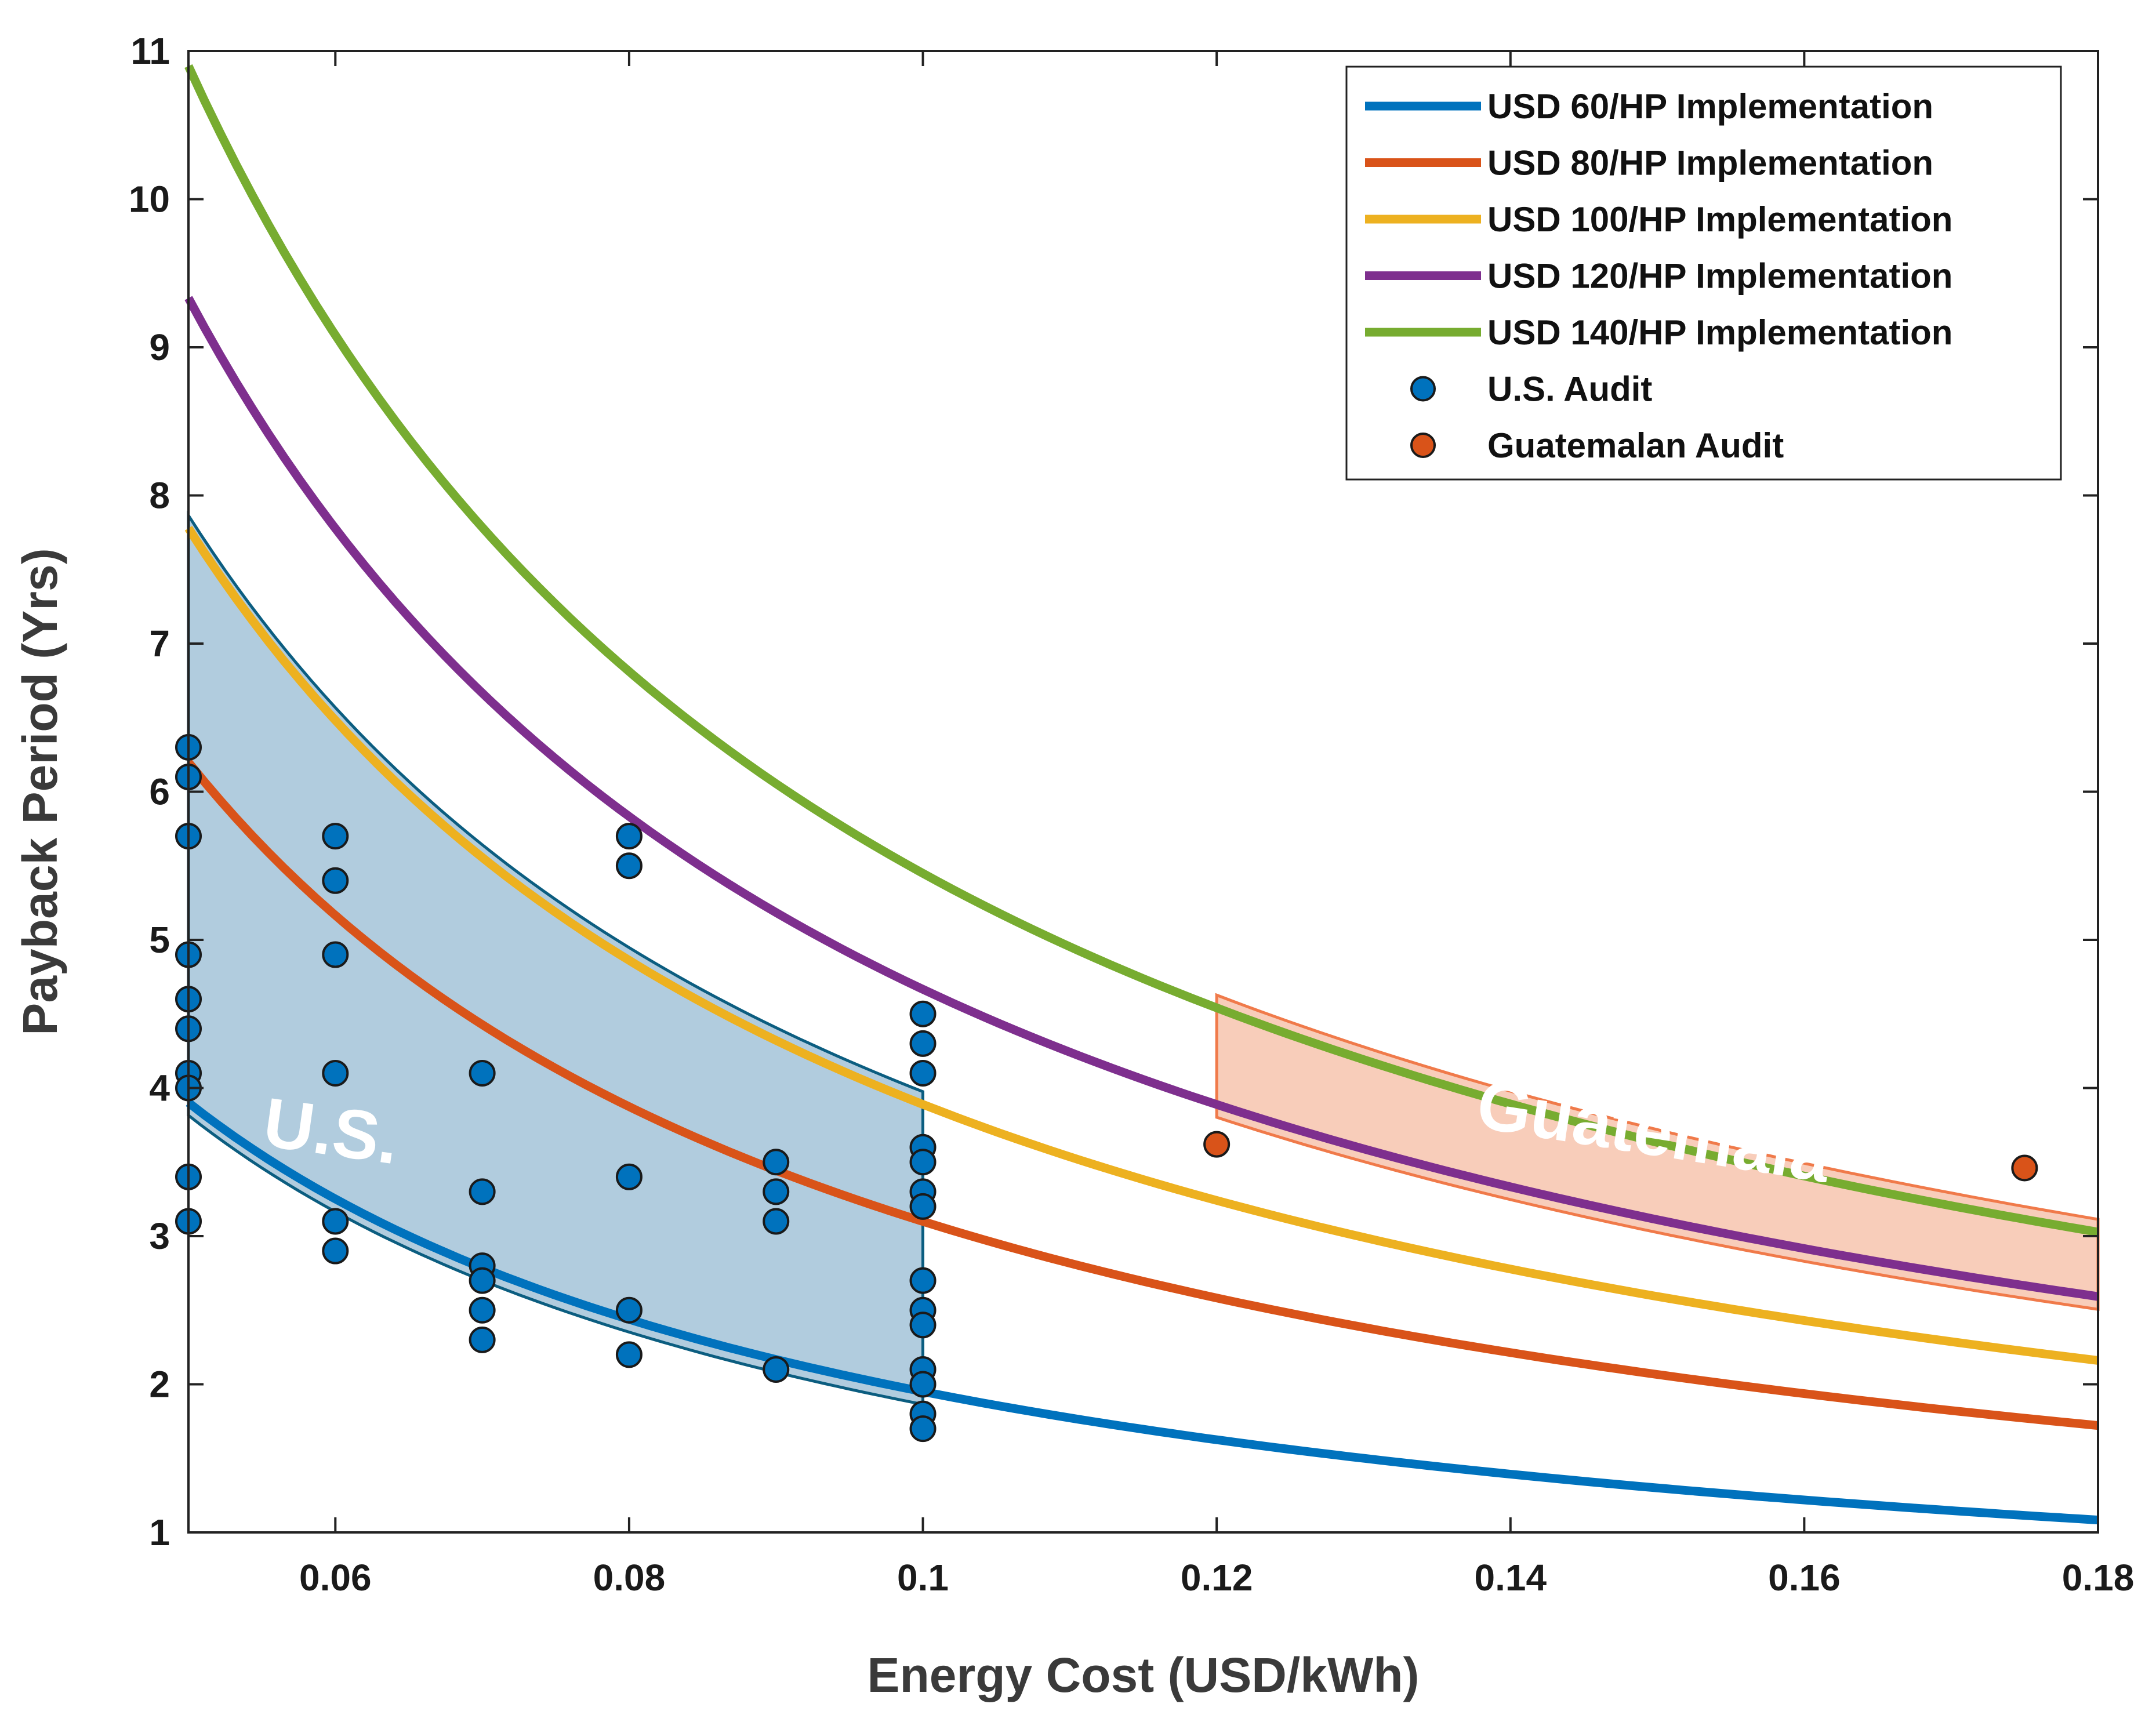 Image resolution: width=2156 pixels, height=1711 pixels. I want to click on legend-entry-label: U.S. Audit, so click(1569, 390).